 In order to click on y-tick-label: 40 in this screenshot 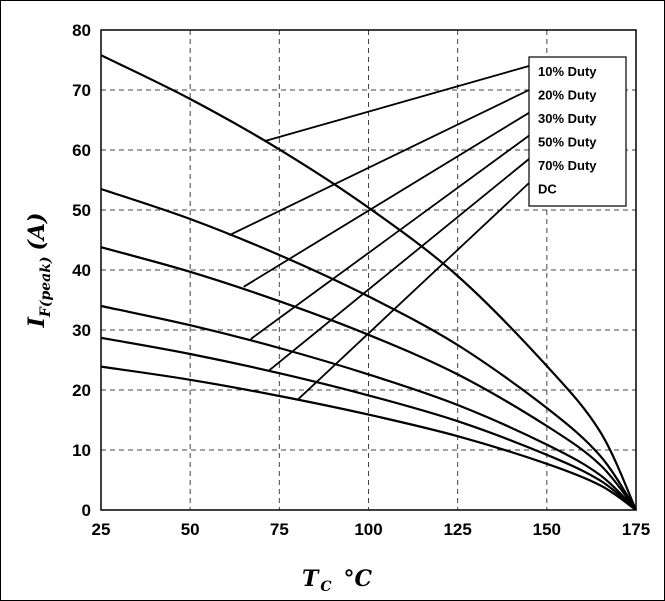, I will do `click(81, 270)`.